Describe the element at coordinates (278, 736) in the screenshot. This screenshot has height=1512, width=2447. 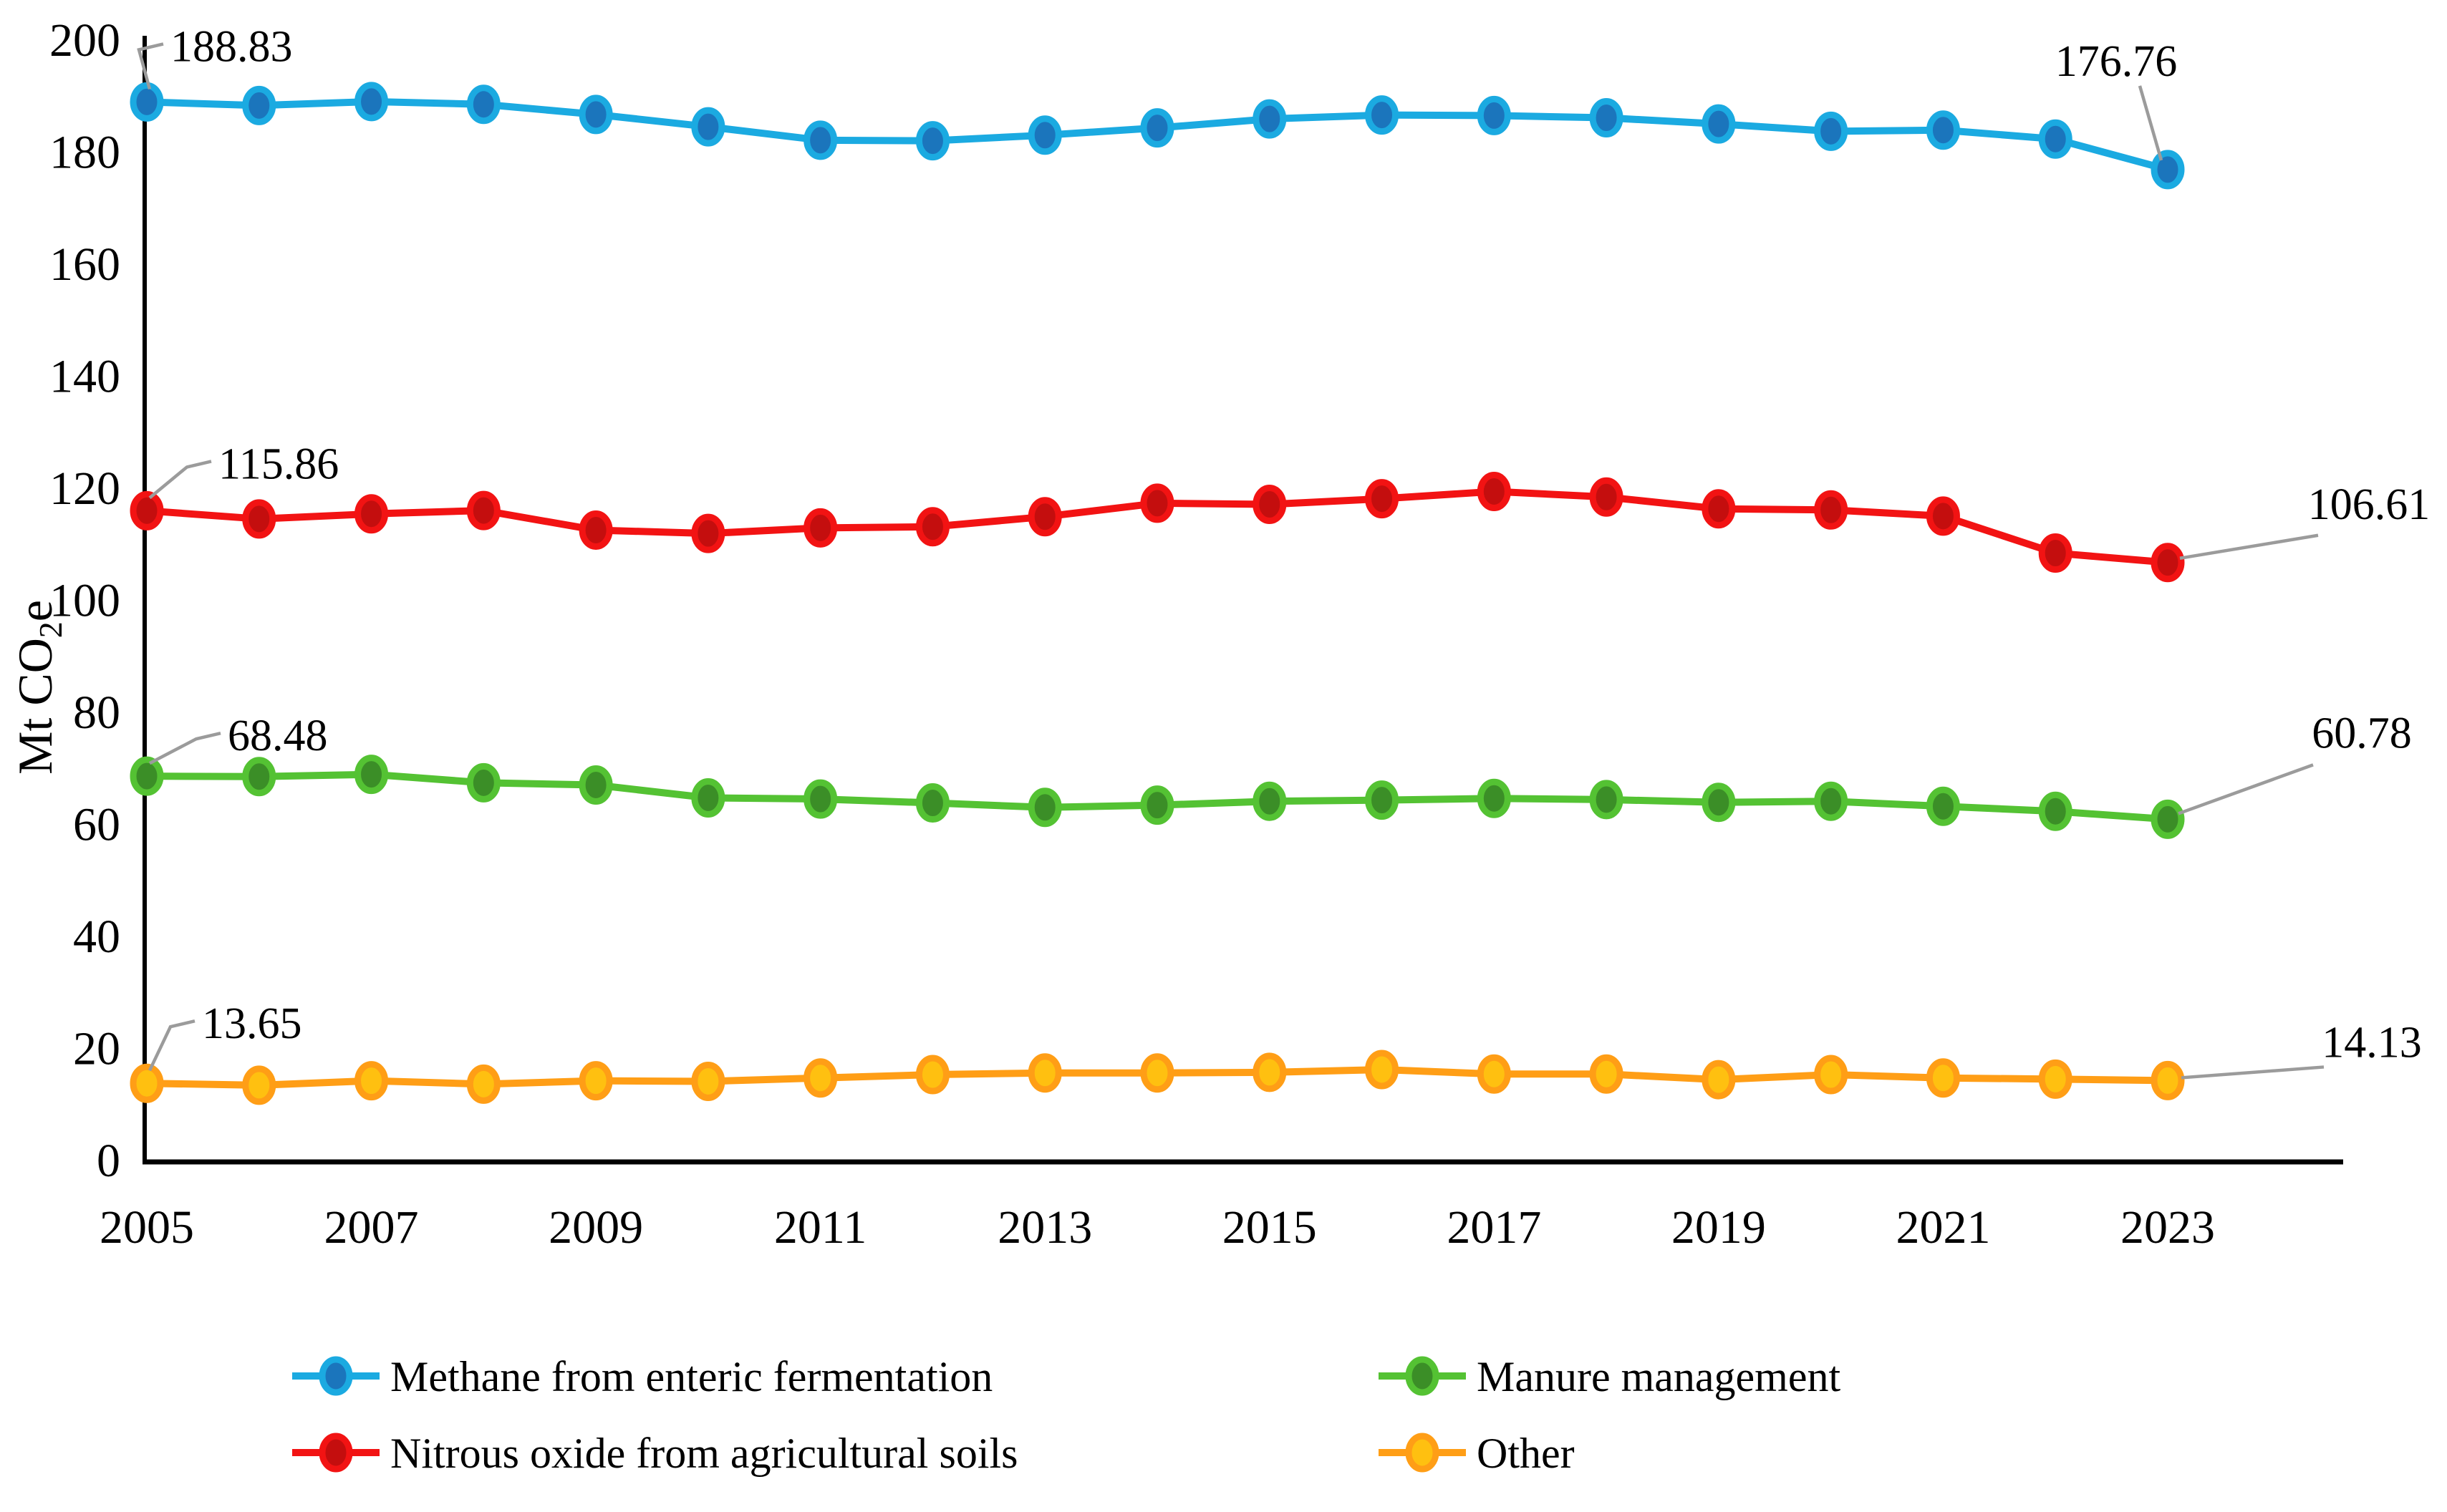
I see `data-label-first: 68.48` at that location.